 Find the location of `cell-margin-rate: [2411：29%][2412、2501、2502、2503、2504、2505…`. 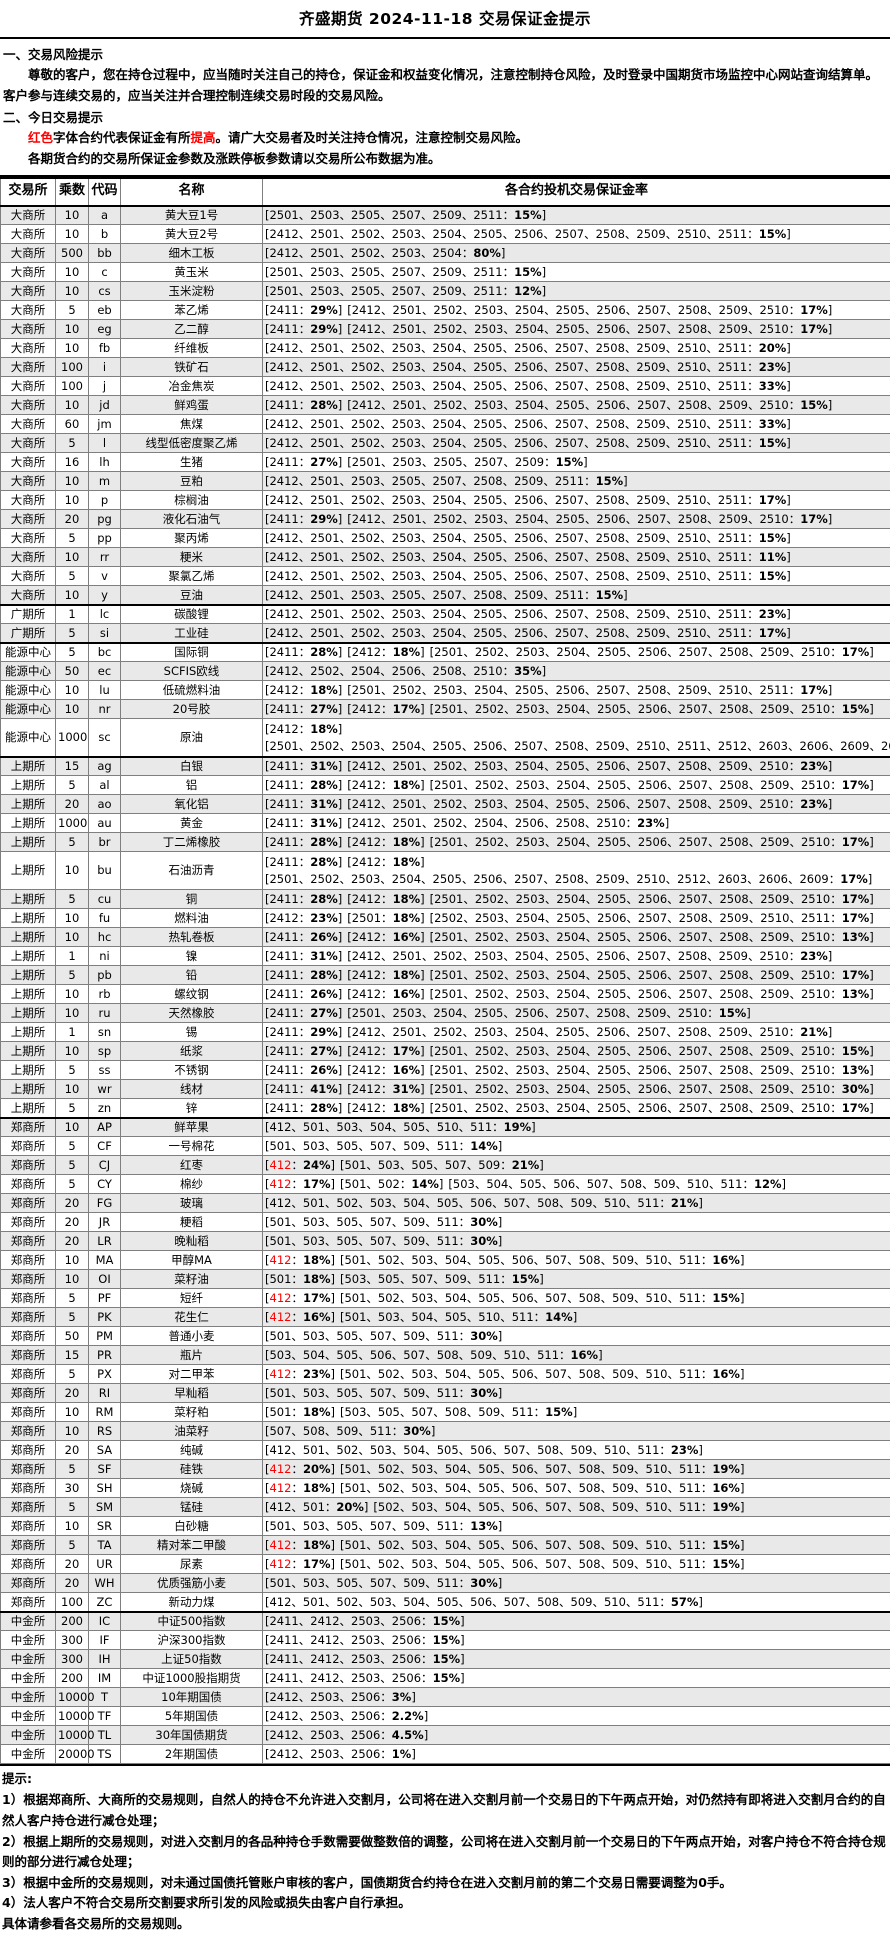

cell-margin-rate: [2411：29%][2412、2501、2502、2503、2504、2505… is located at coordinates (576, 519).